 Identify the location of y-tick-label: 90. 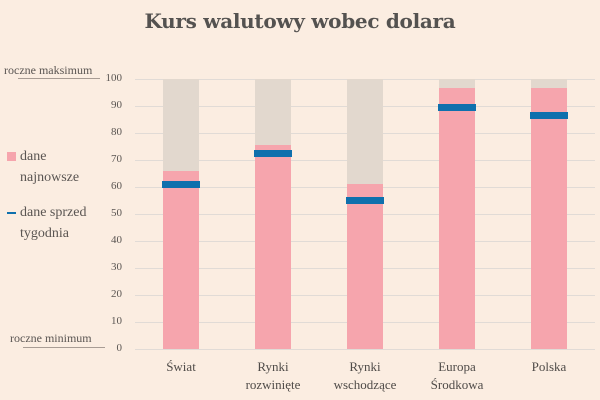
(116, 105).